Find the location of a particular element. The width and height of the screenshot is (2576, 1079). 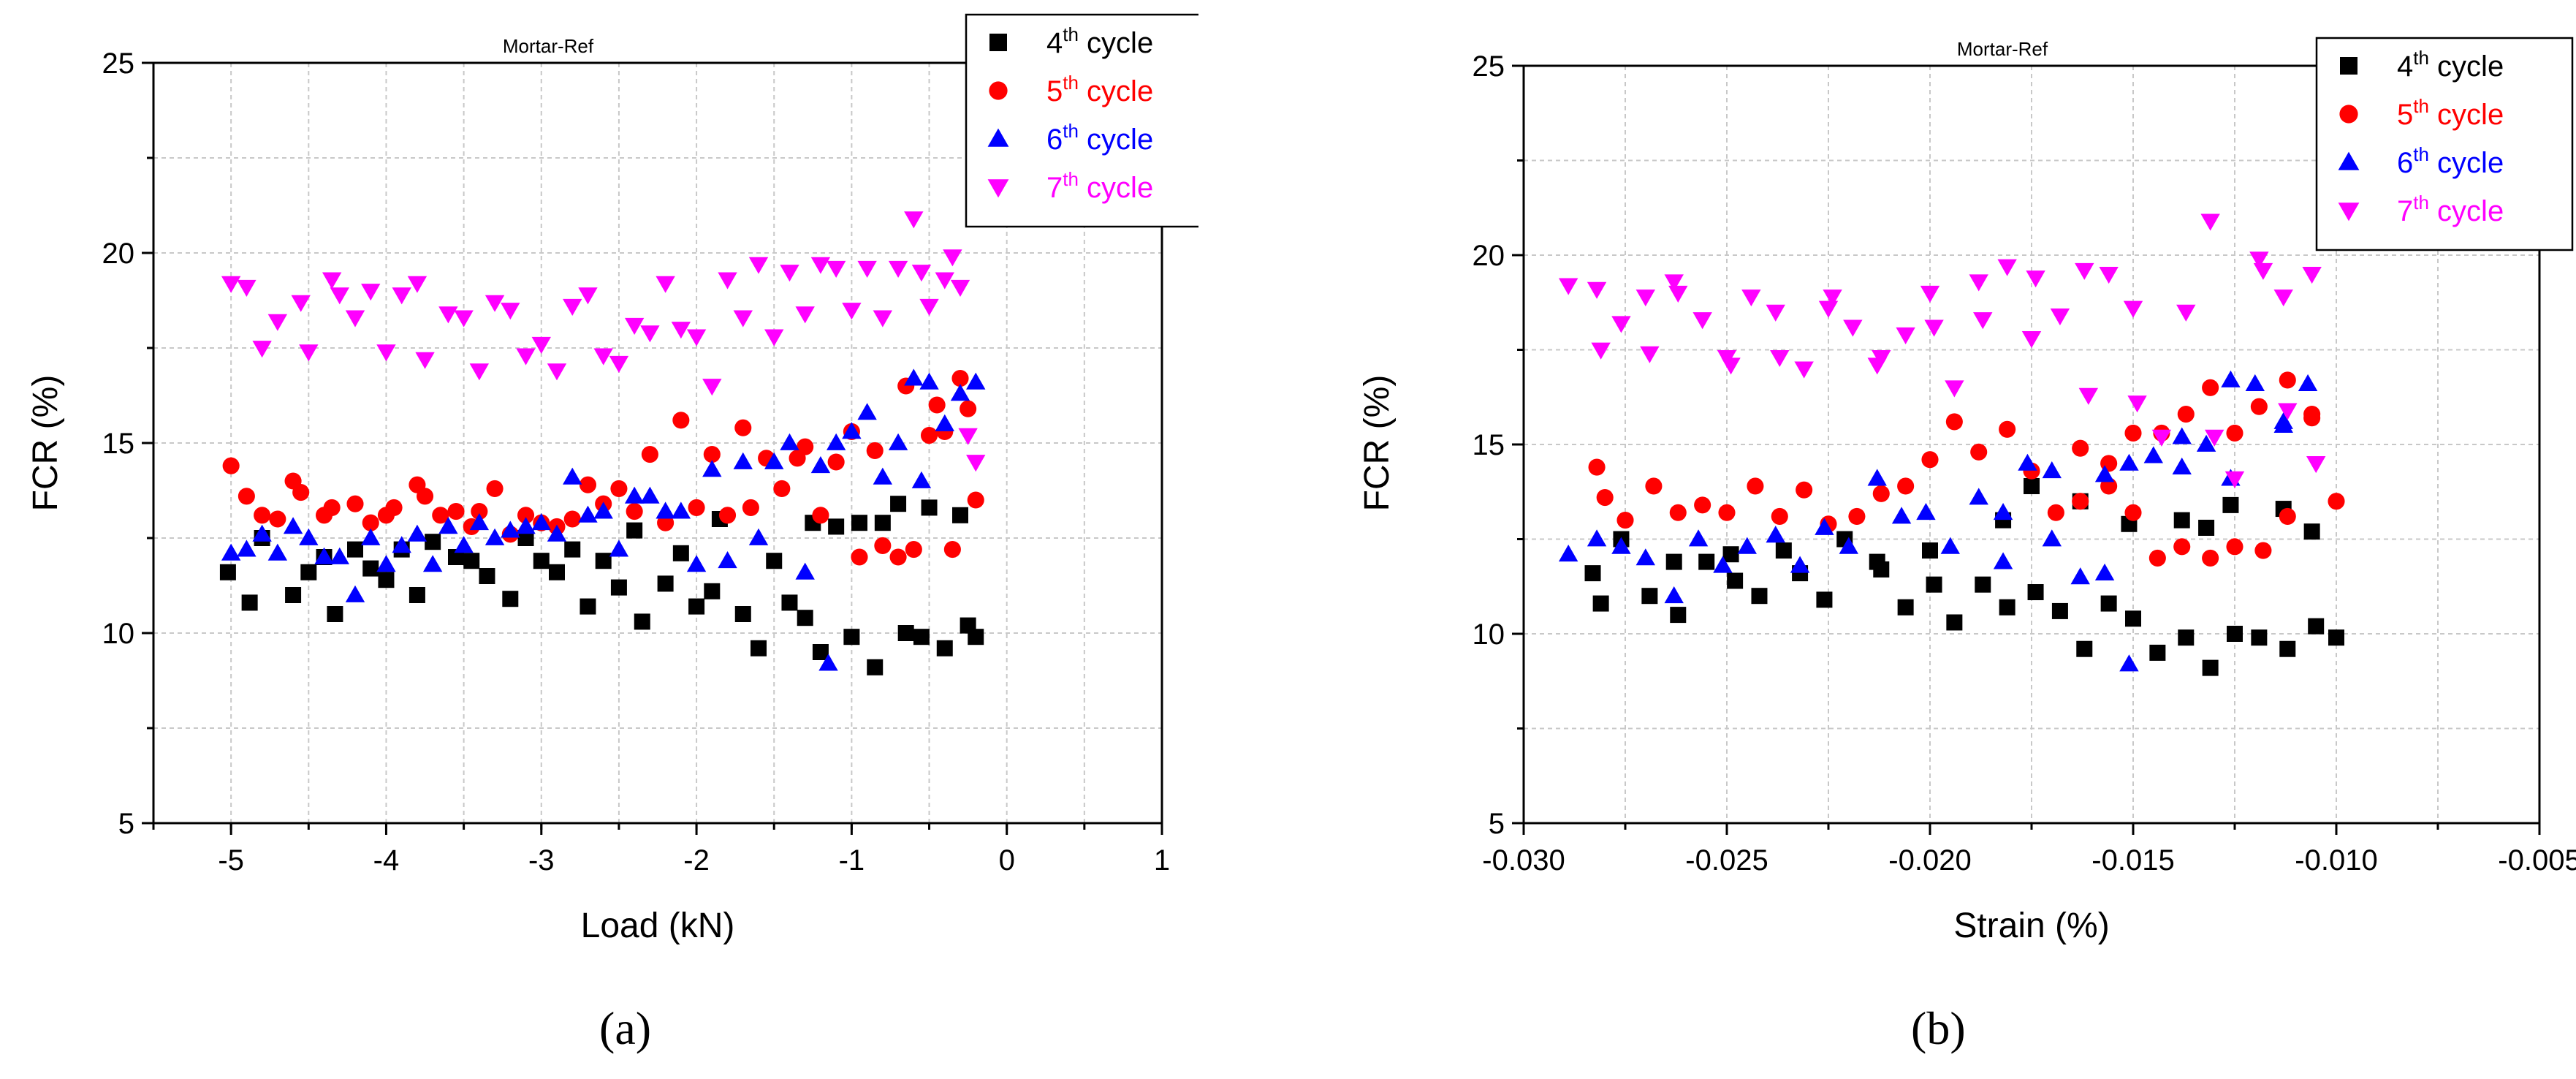

series-square-b is located at coordinates (1964, 577).